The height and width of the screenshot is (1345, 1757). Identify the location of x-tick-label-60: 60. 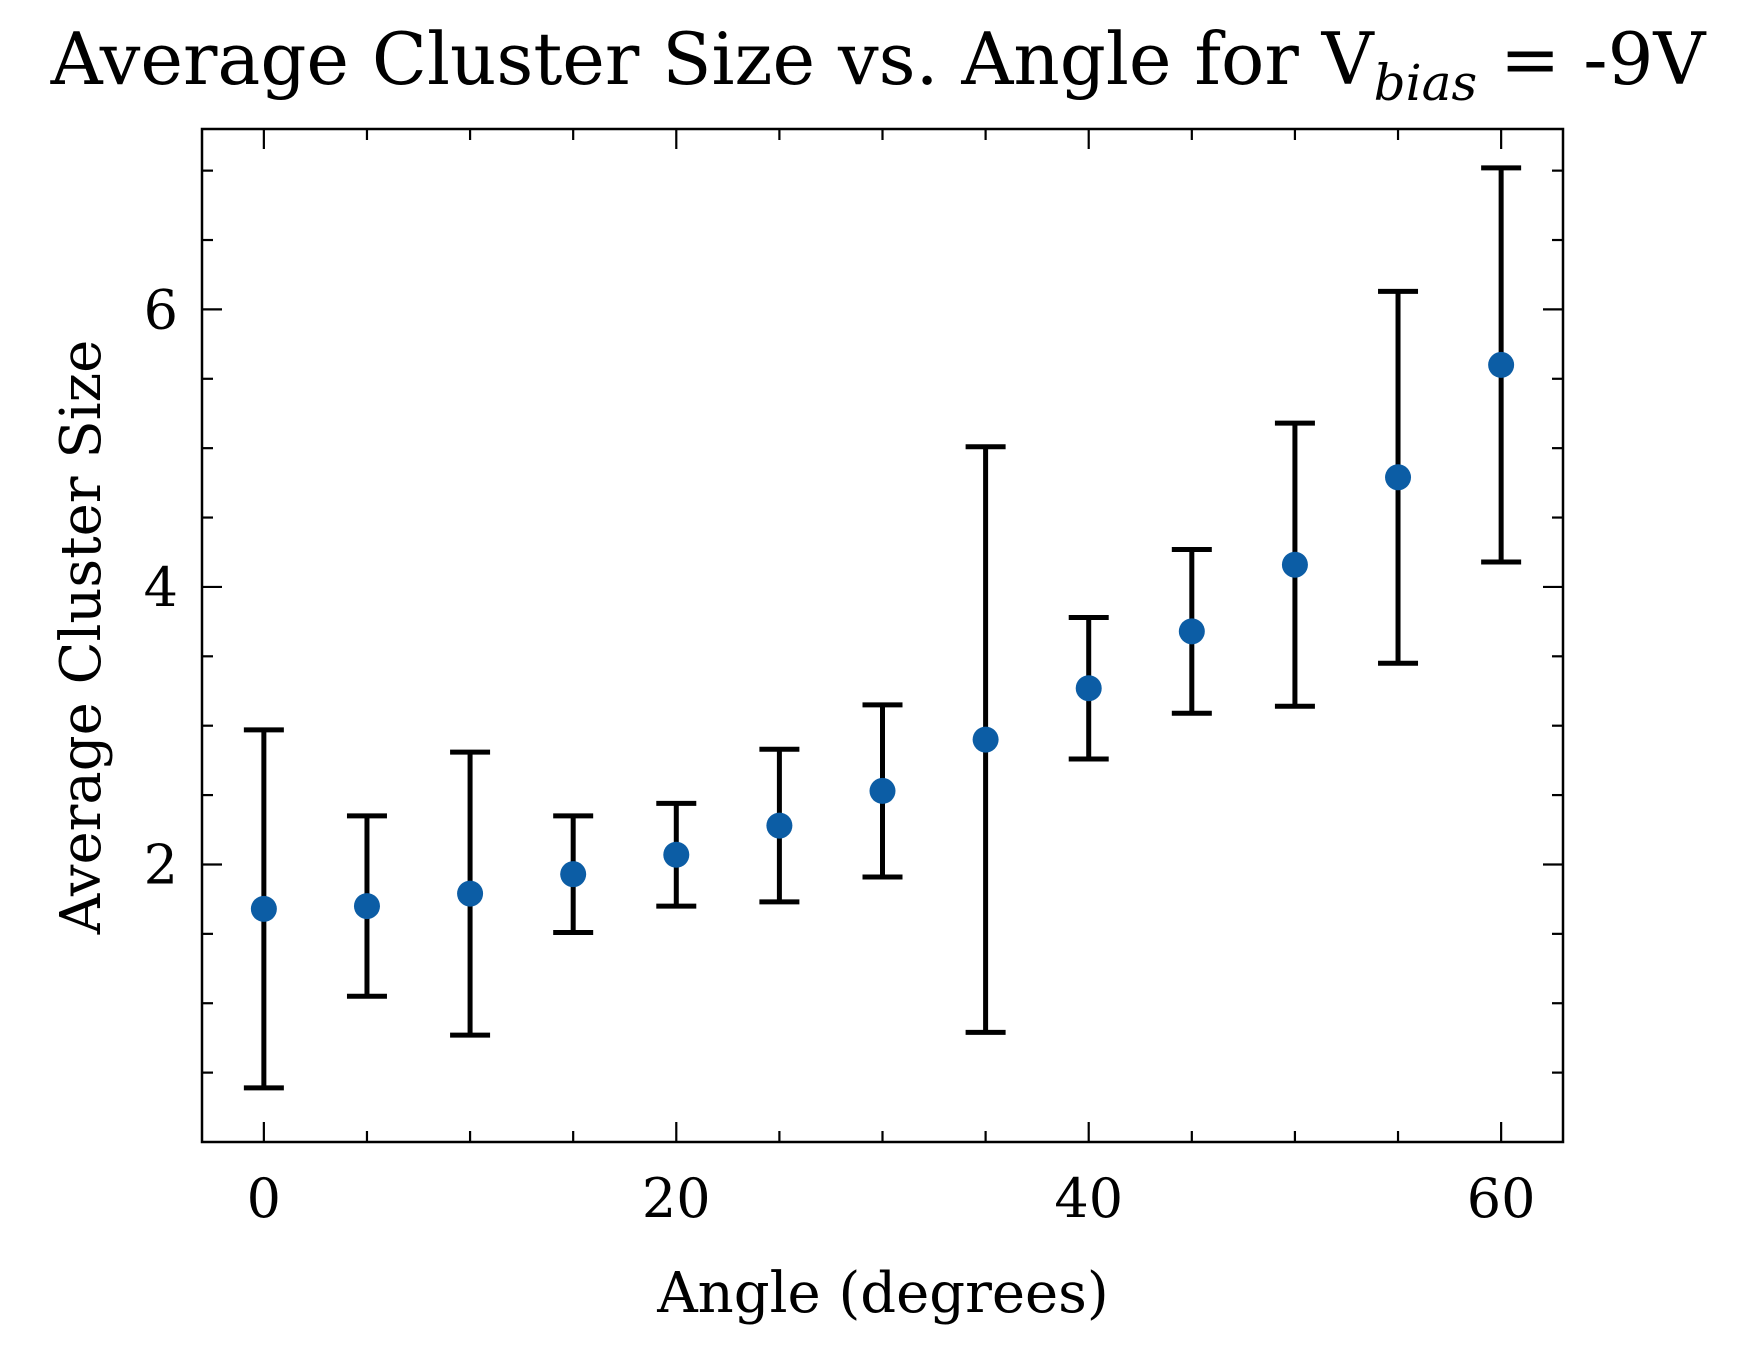
(1501, 1198).